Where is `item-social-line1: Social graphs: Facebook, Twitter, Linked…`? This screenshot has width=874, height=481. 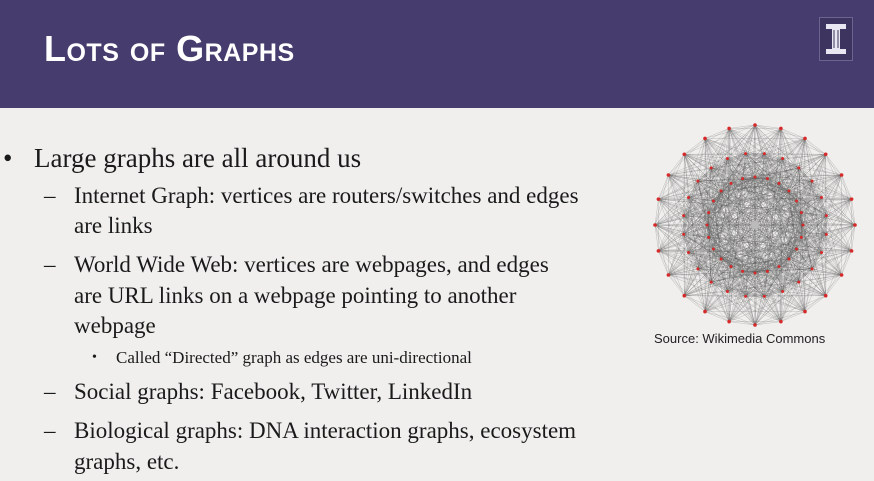 item-social-line1: Social graphs: Facebook, Twitter, Linked… is located at coordinates (273, 391).